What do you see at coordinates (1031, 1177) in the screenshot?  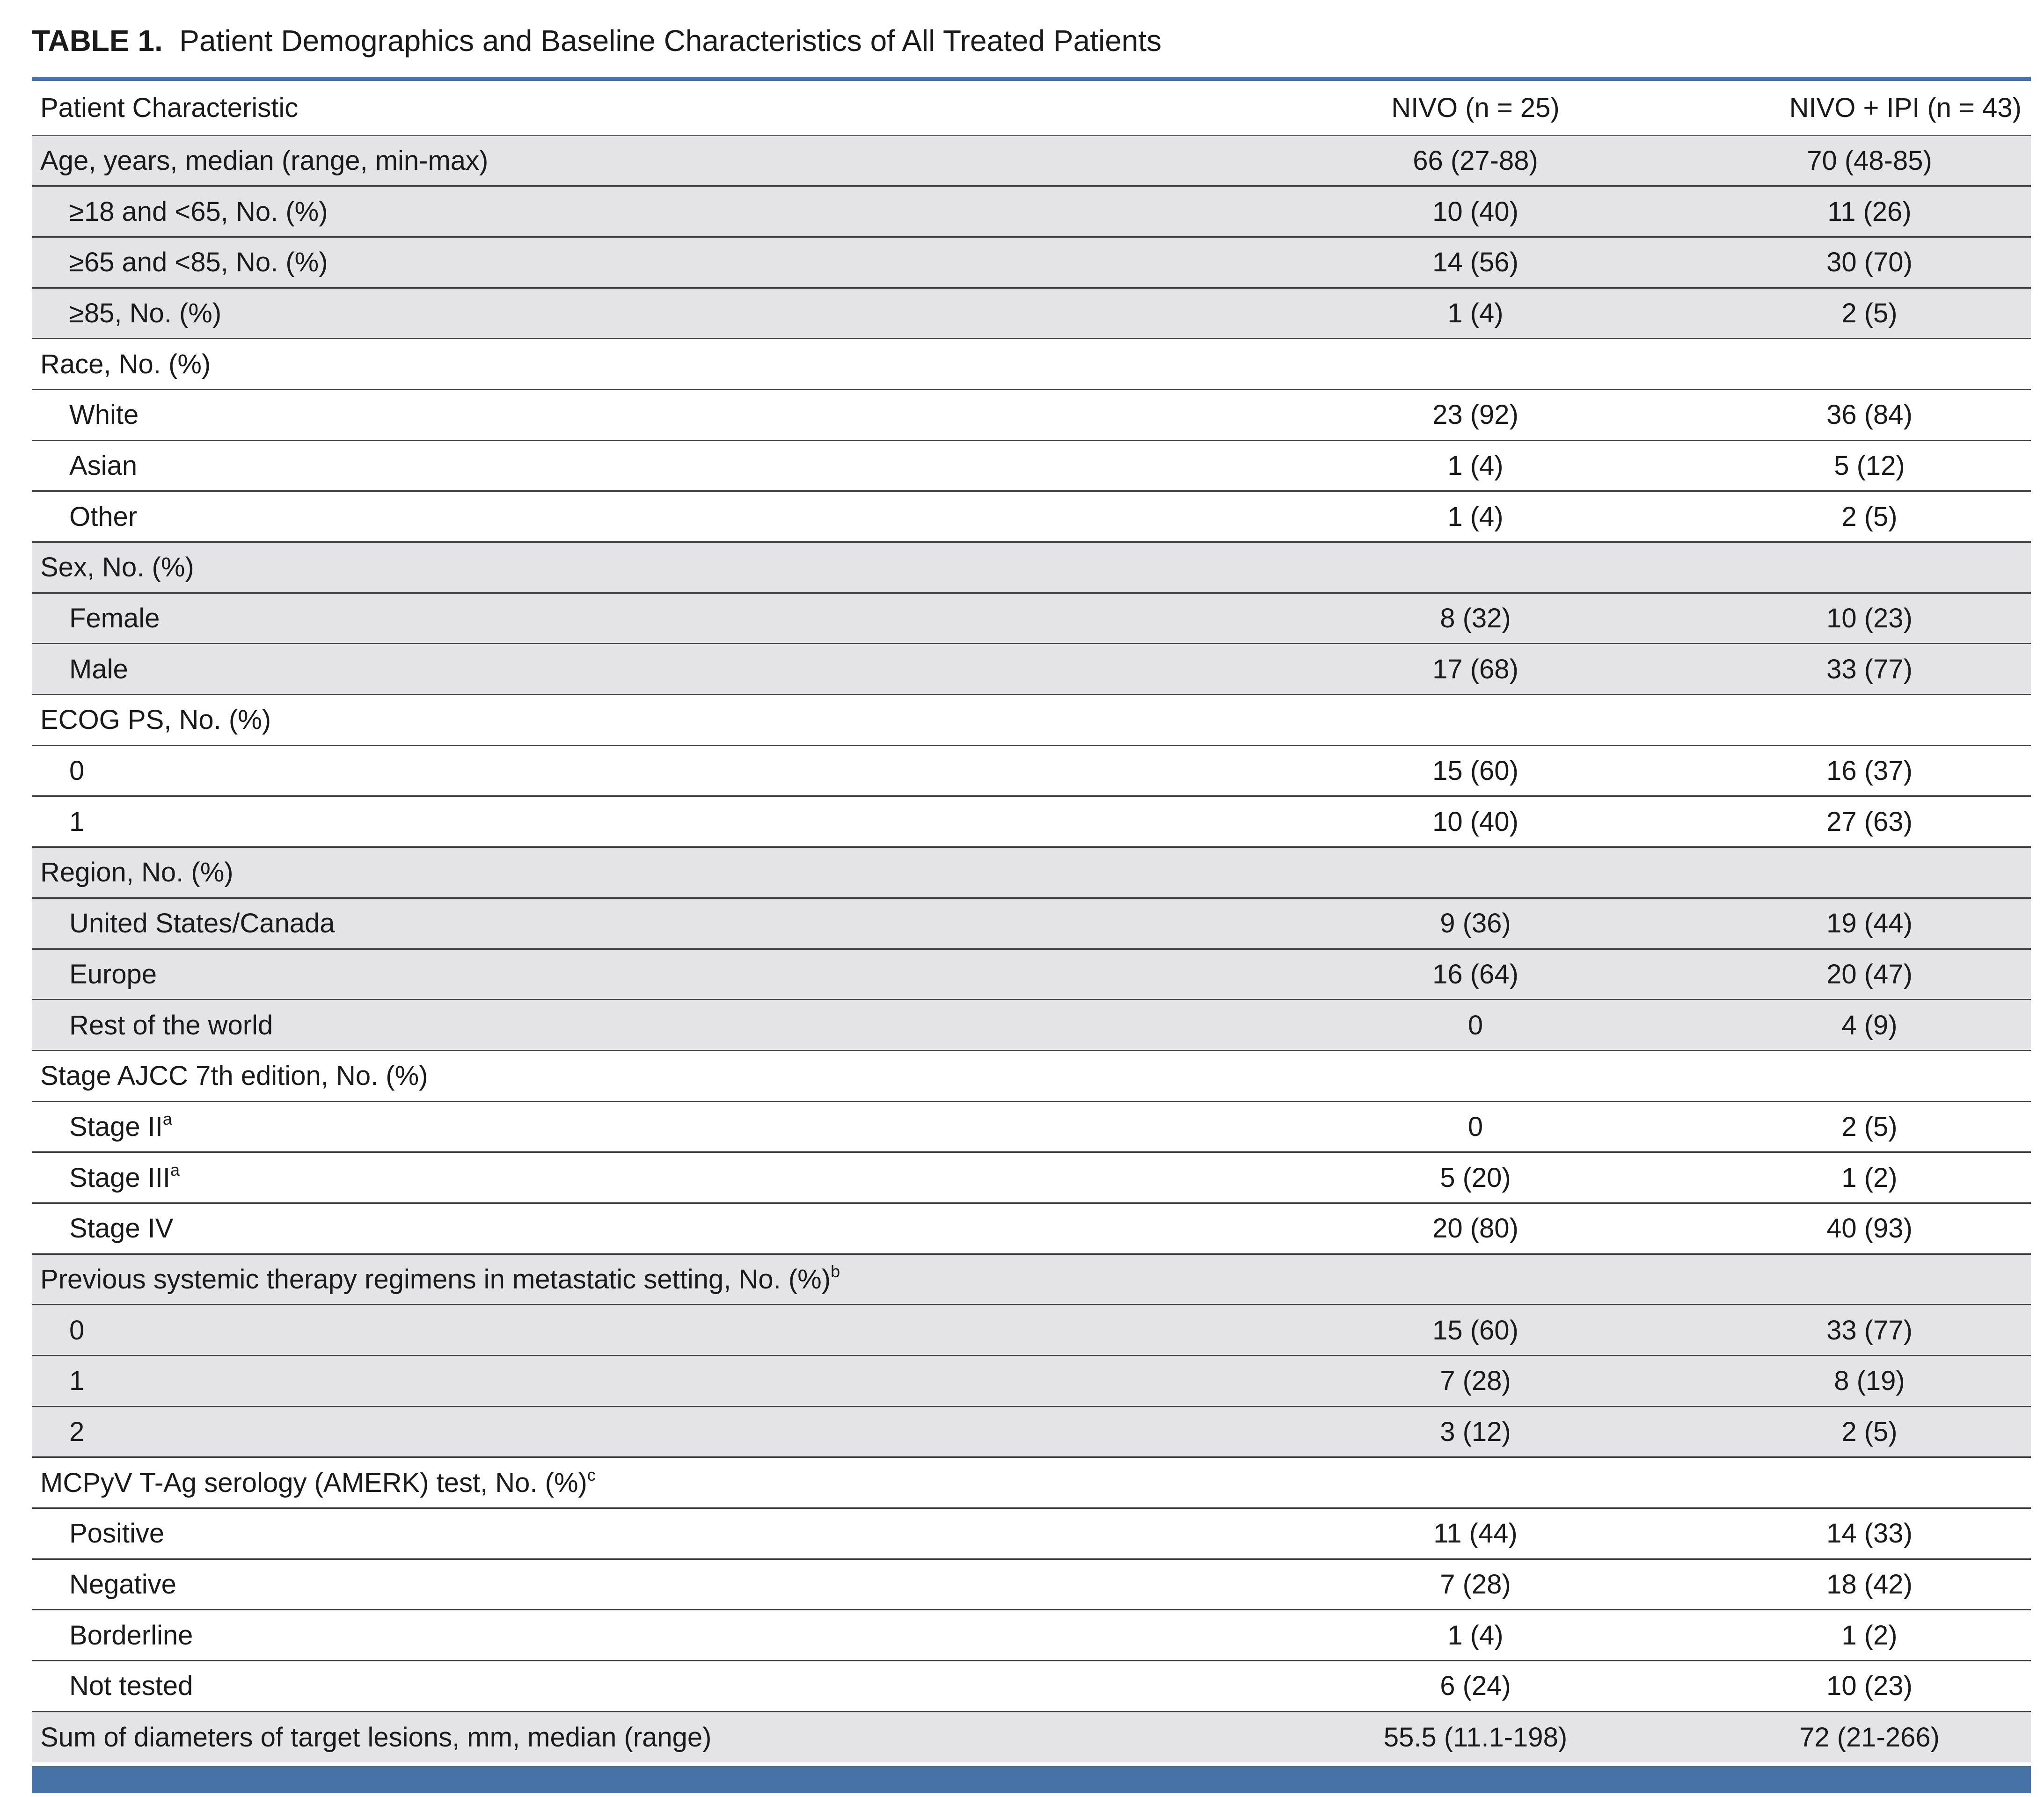 I see `table-row: Stage IIIa 5 (20) 1 (2)` at bounding box center [1031, 1177].